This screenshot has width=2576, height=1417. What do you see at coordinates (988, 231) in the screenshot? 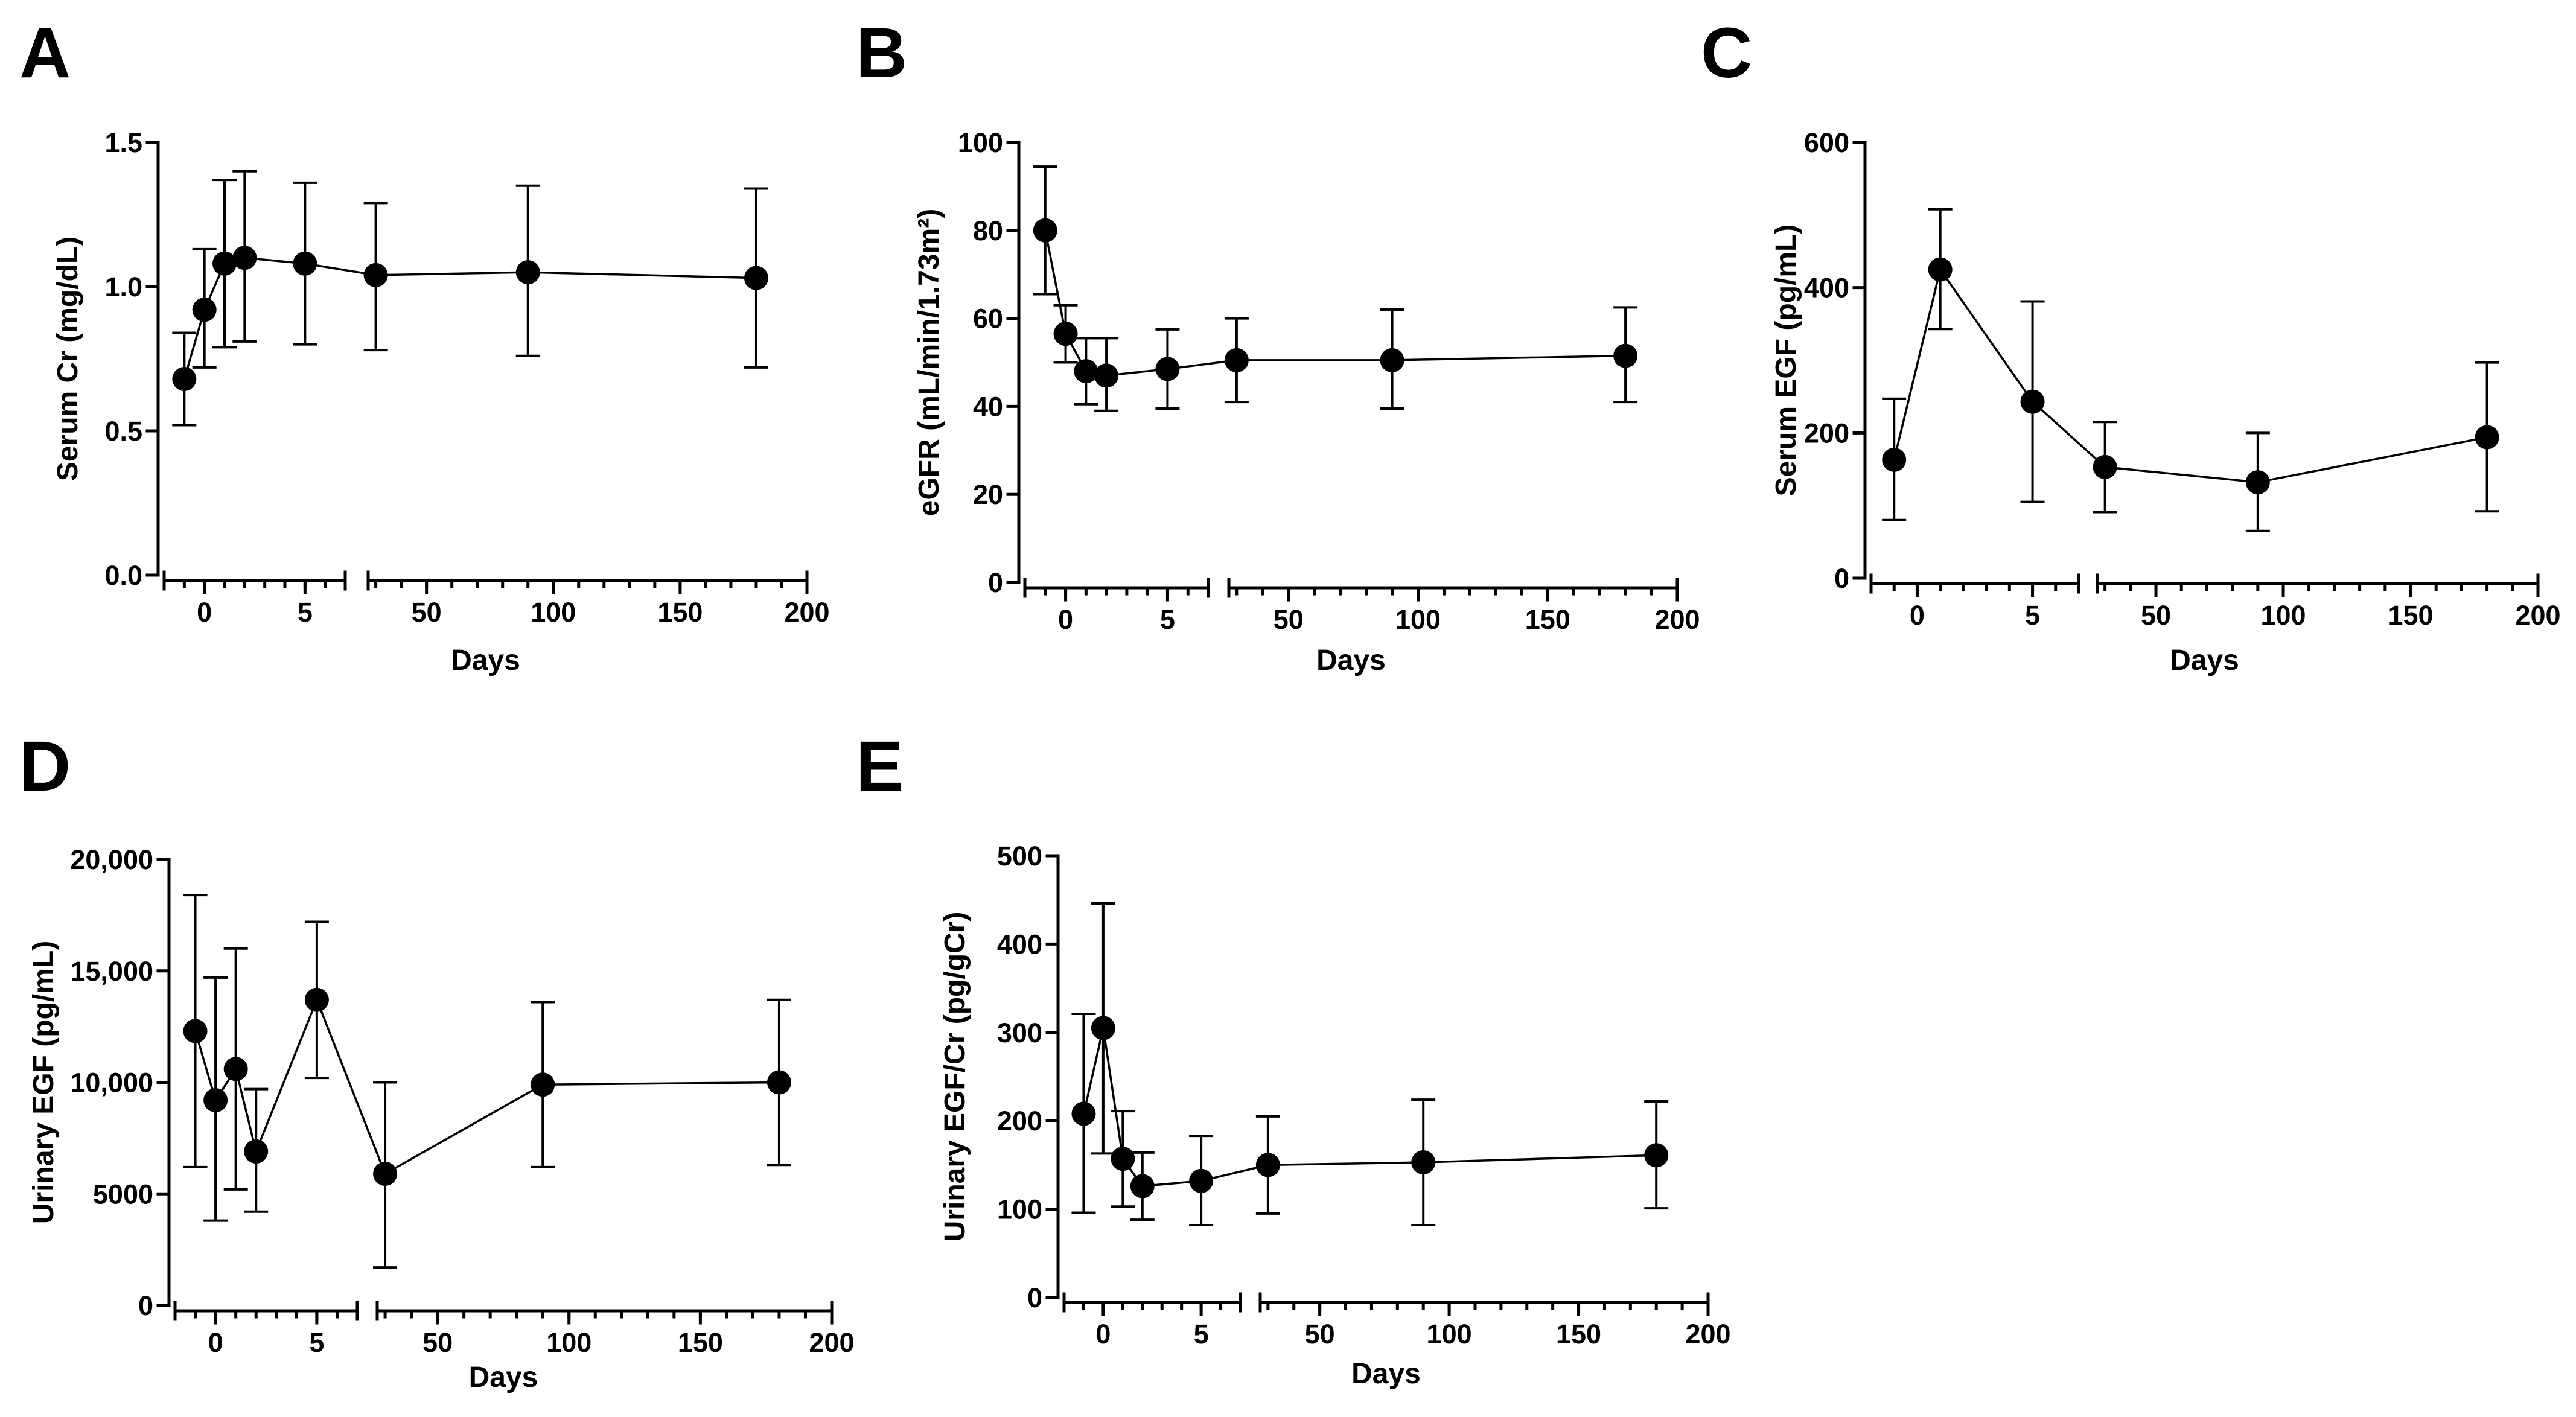
I see `y-tick-label: 80` at bounding box center [988, 231].